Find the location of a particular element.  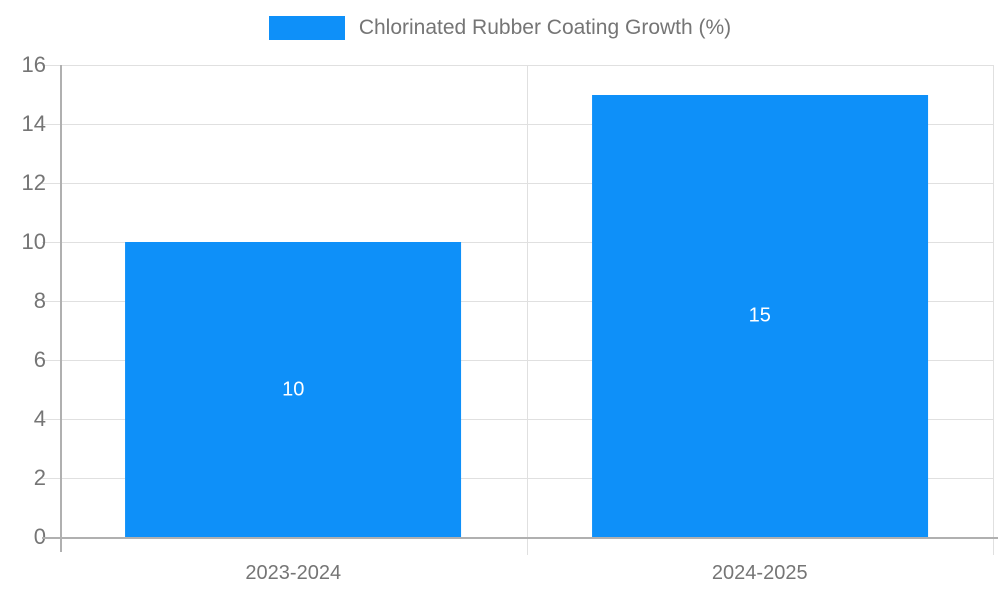

legend: Chlorinated Rubber Coating Growth (%) is located at coordinates (500, 28).